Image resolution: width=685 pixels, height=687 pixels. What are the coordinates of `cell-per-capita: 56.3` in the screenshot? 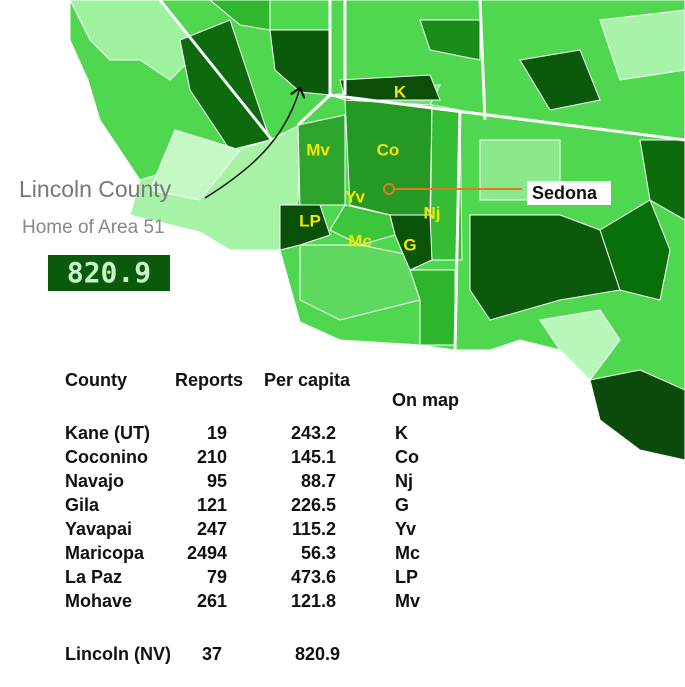 It's located at (318, 553).